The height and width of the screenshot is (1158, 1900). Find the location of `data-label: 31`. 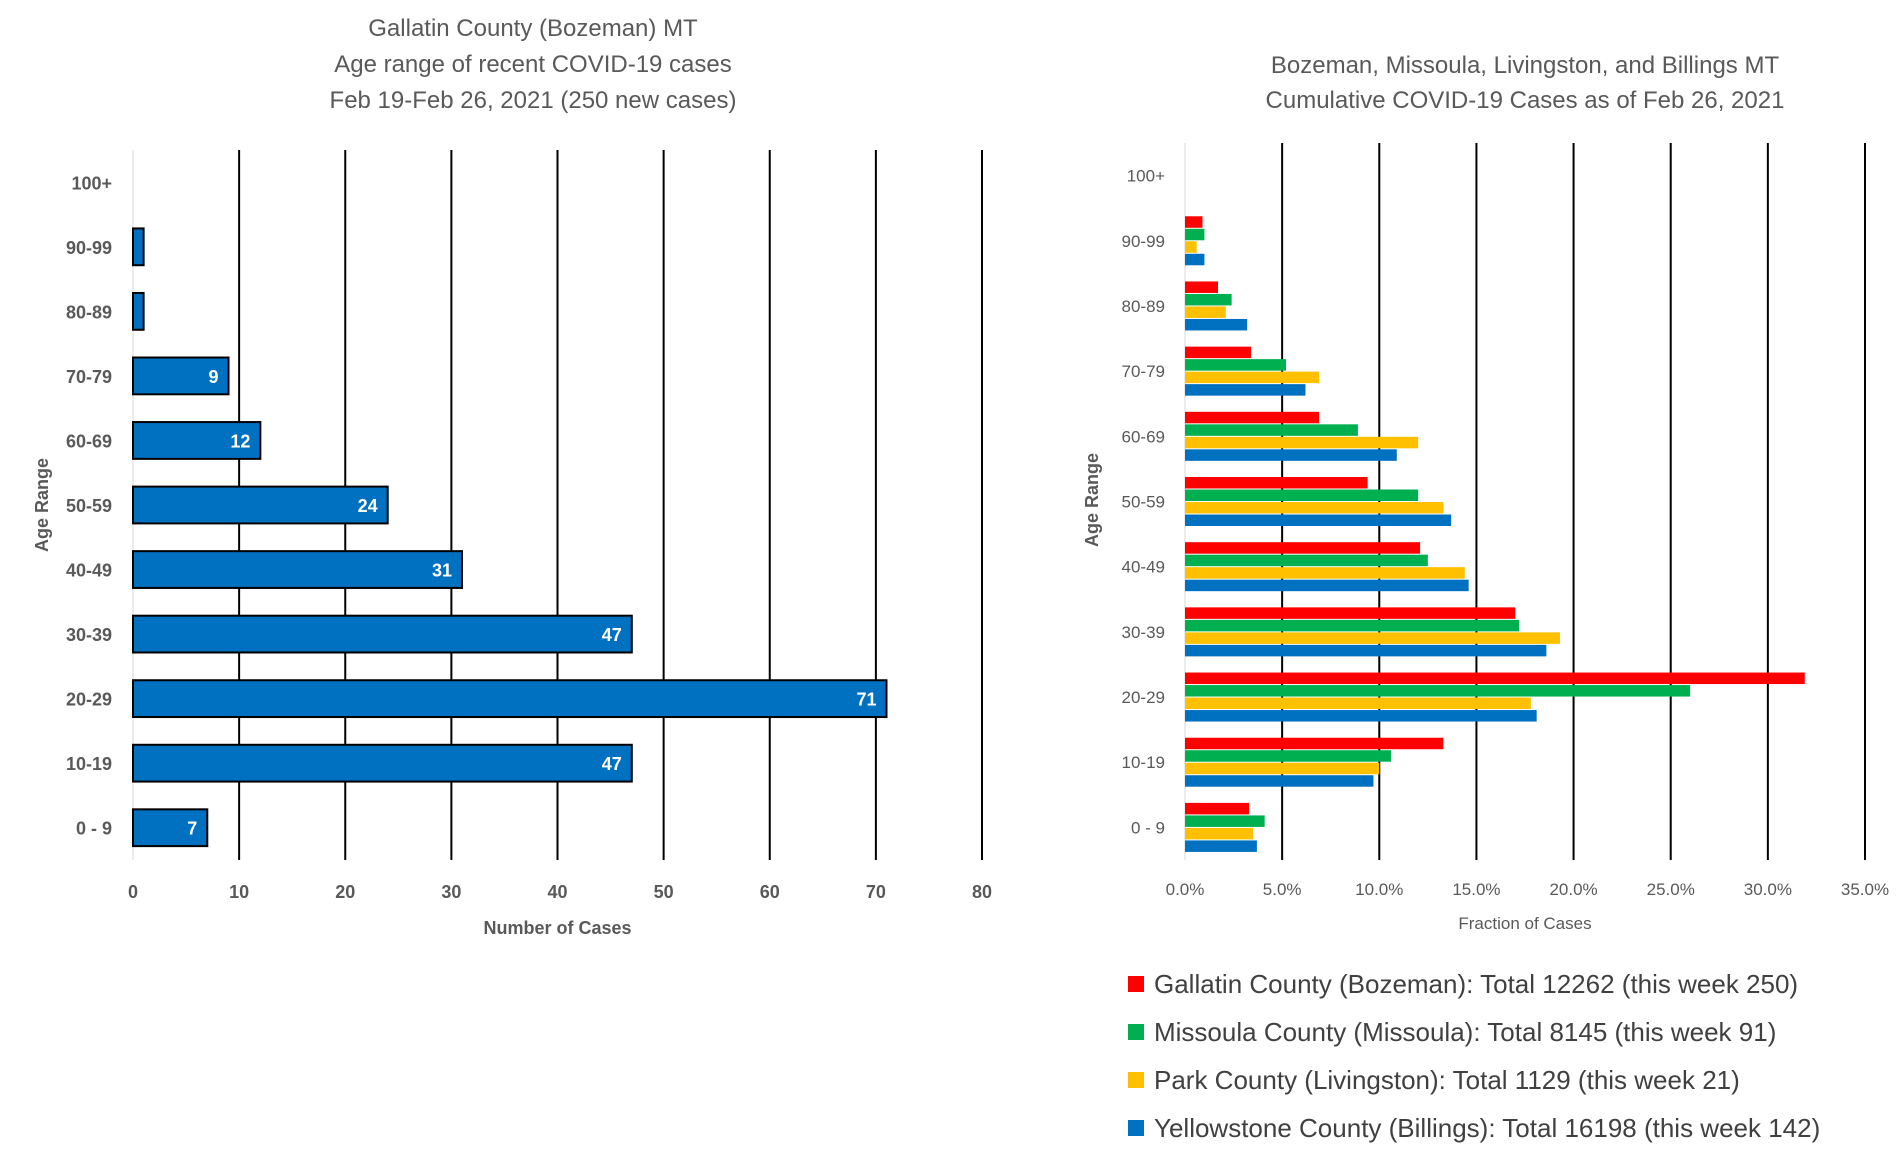

data-label: 31 is located at coordinates (442, 571).